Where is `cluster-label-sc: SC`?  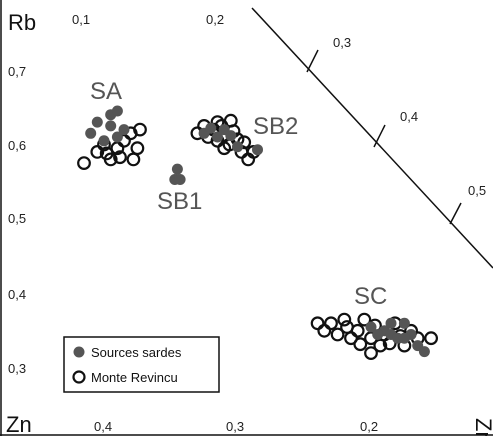
cluster-label-sc: SC is located at coordinates (370, 296).